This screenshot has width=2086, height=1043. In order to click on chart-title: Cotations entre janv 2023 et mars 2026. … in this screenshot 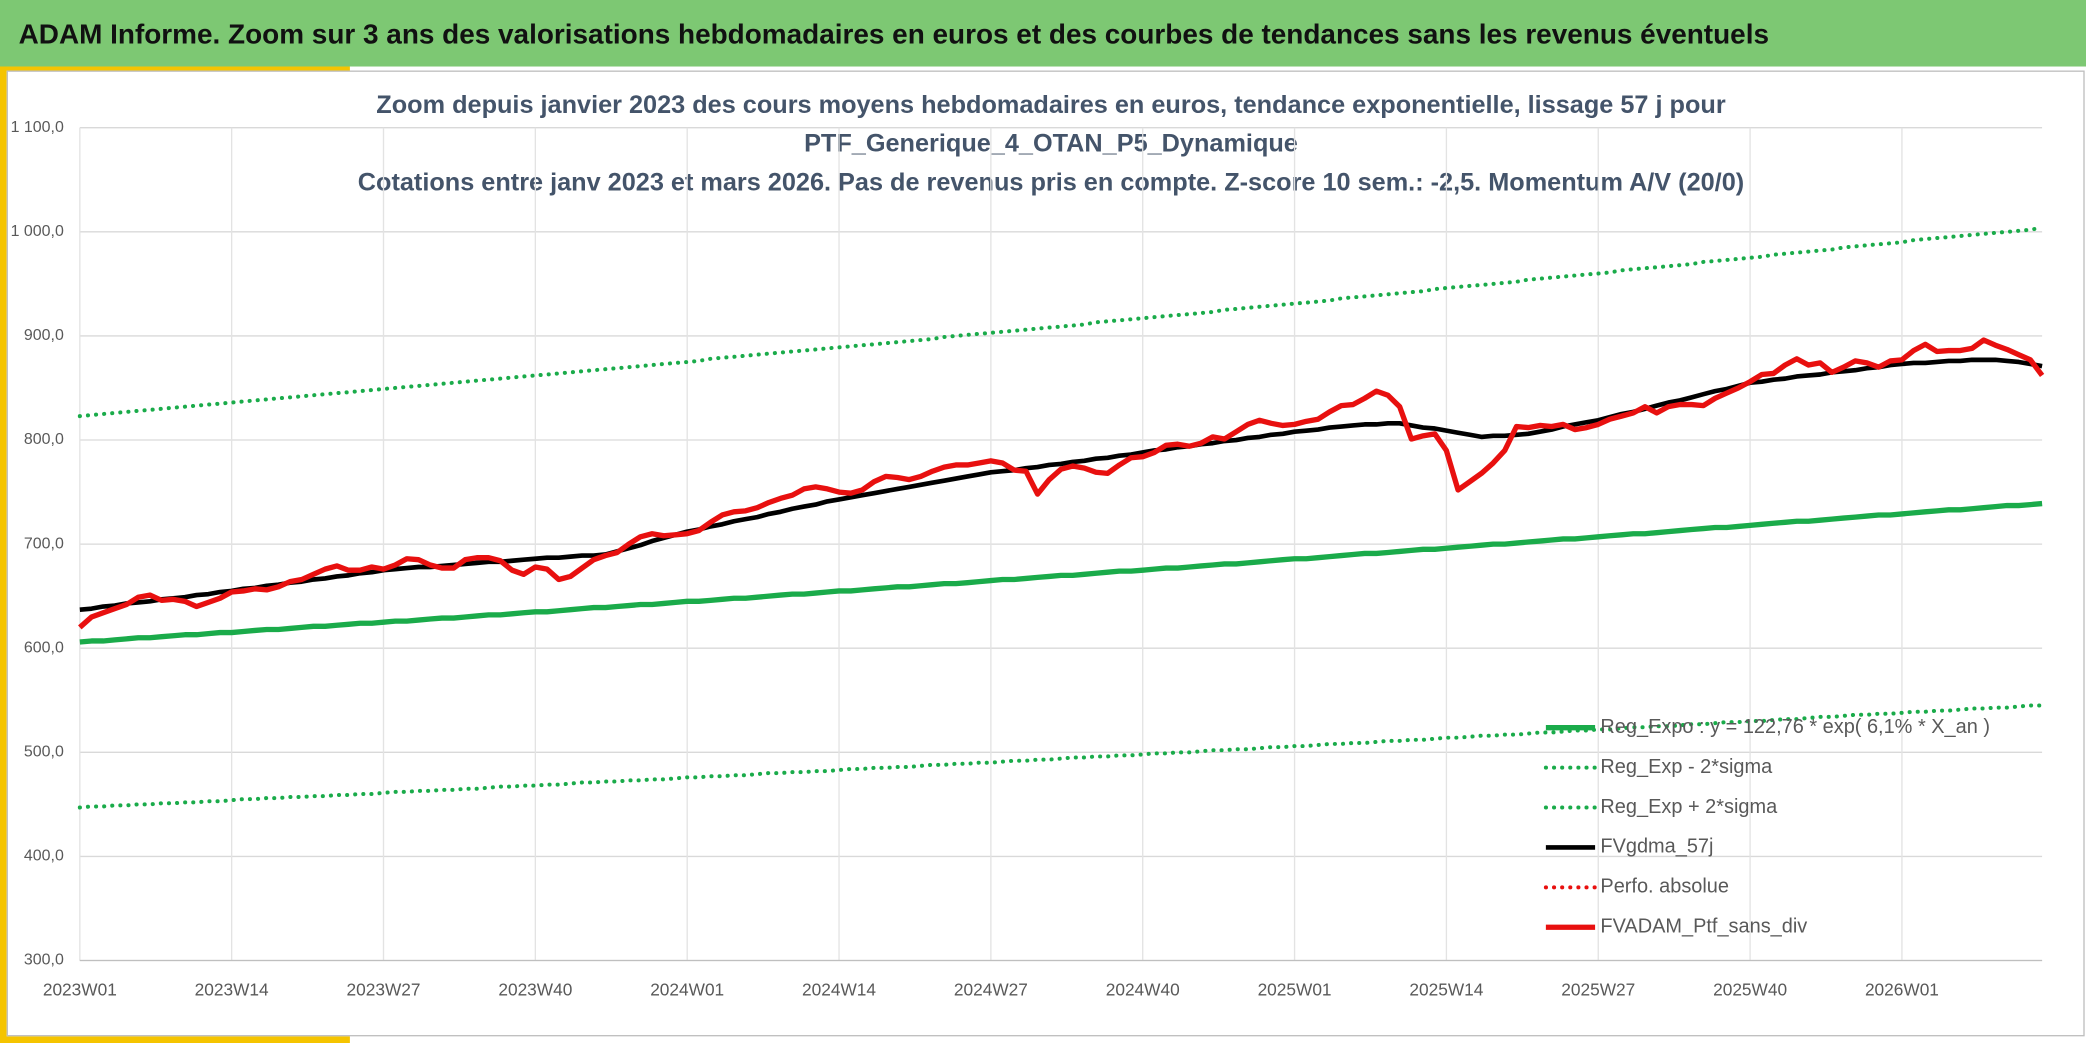, I will do `click(1051, 182)`.